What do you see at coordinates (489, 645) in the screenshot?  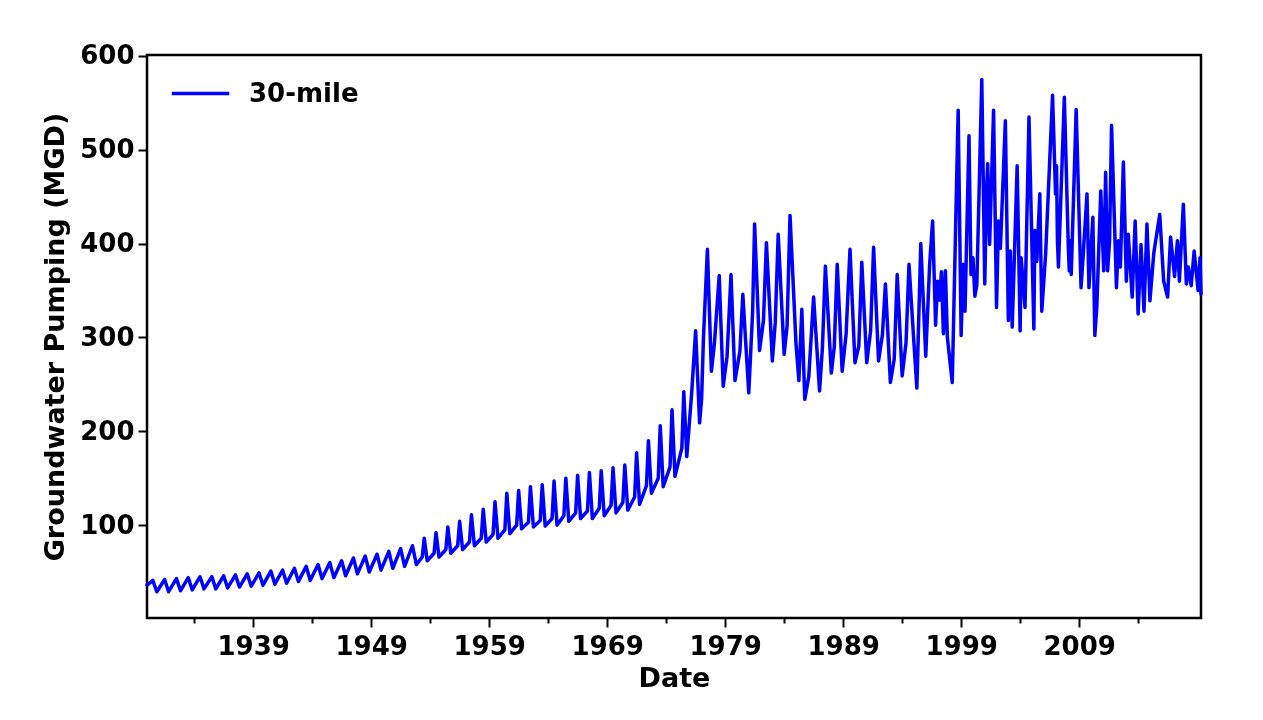 I see `x-tick-label: 1959` at bounding box center [489, 645].